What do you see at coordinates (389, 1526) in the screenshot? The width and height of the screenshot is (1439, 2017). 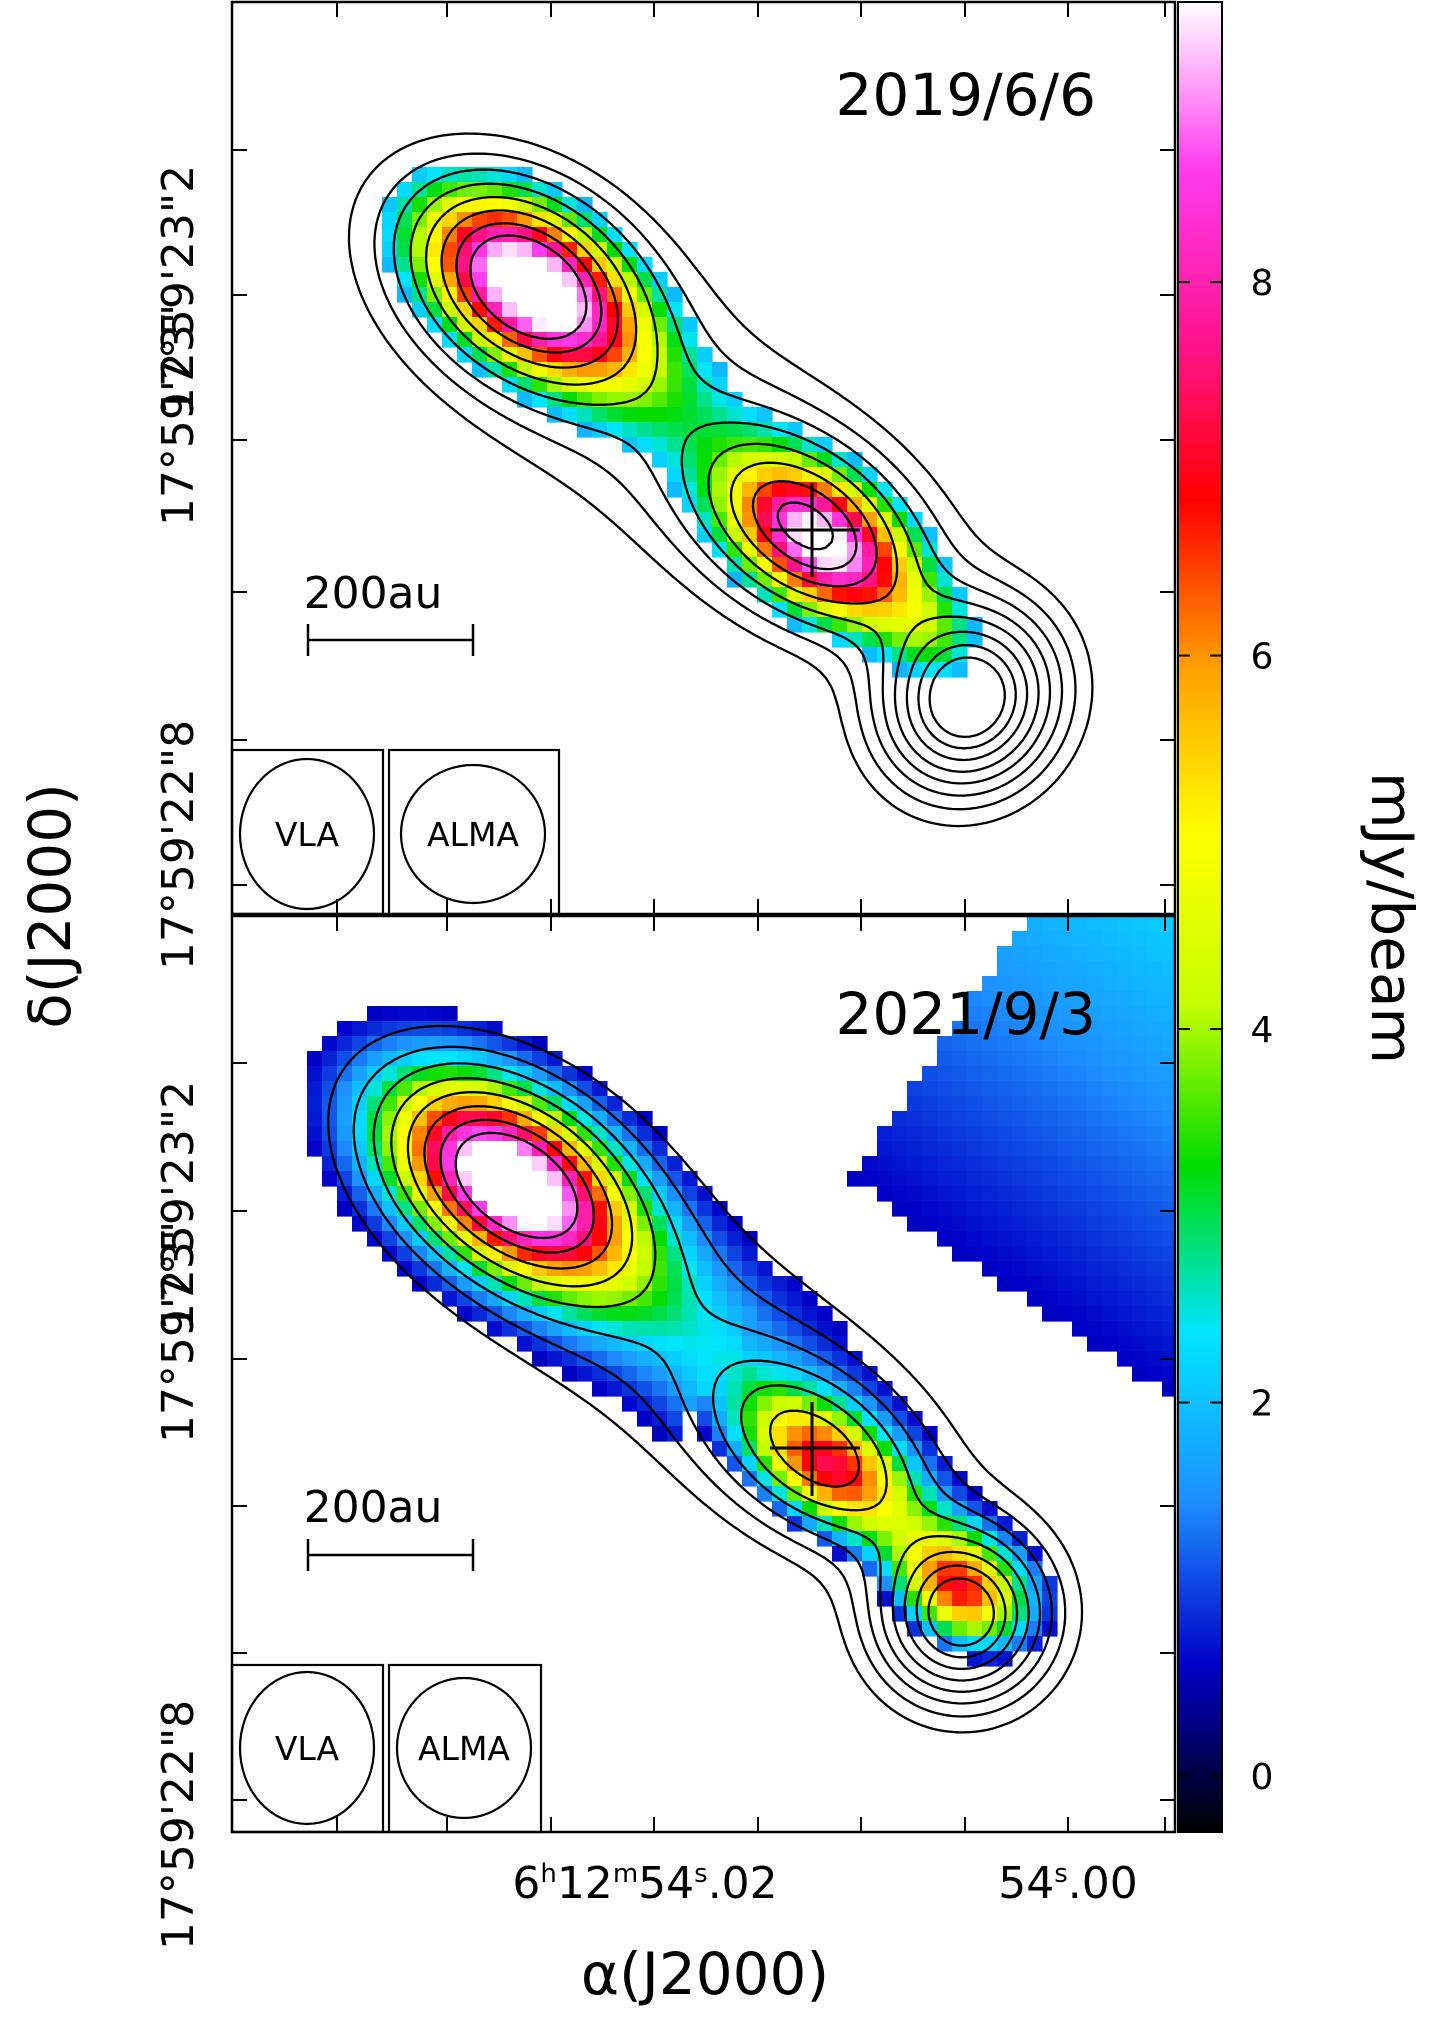 I see `scale-bar-2021: 200au` at bounding box center [389, 1526].